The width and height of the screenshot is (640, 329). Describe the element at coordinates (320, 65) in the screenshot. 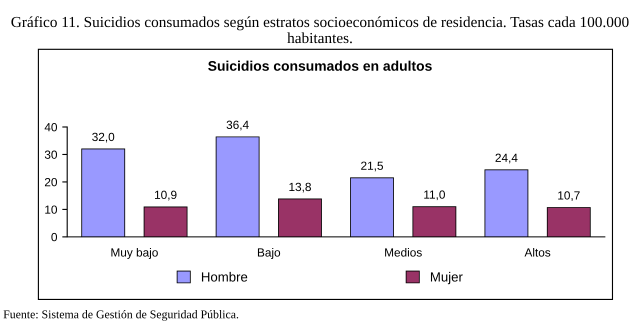

I see `chart-title: Suicidios consumados en adultos` at that location.